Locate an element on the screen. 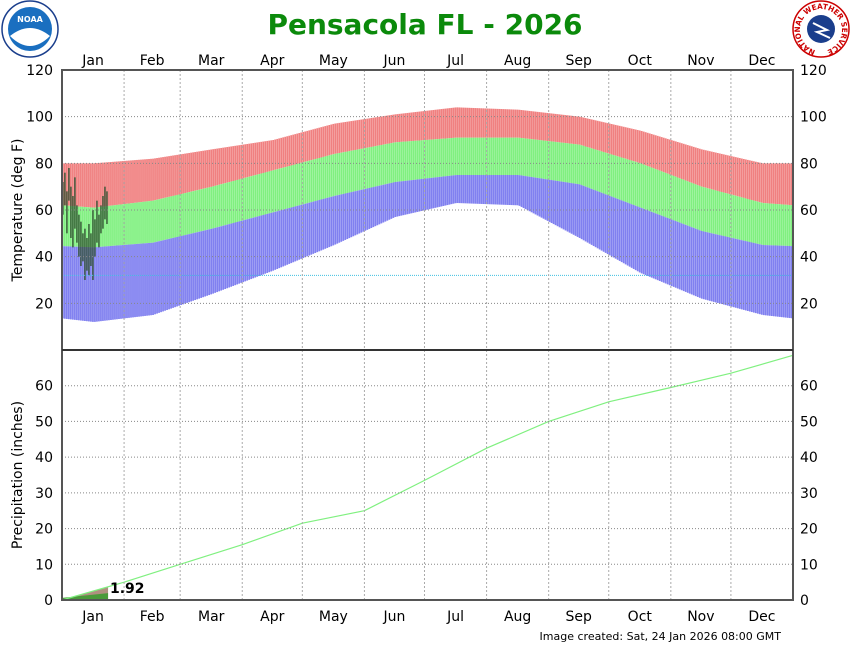  month-label-bottom: Apr is located at coordinates (272, 617).